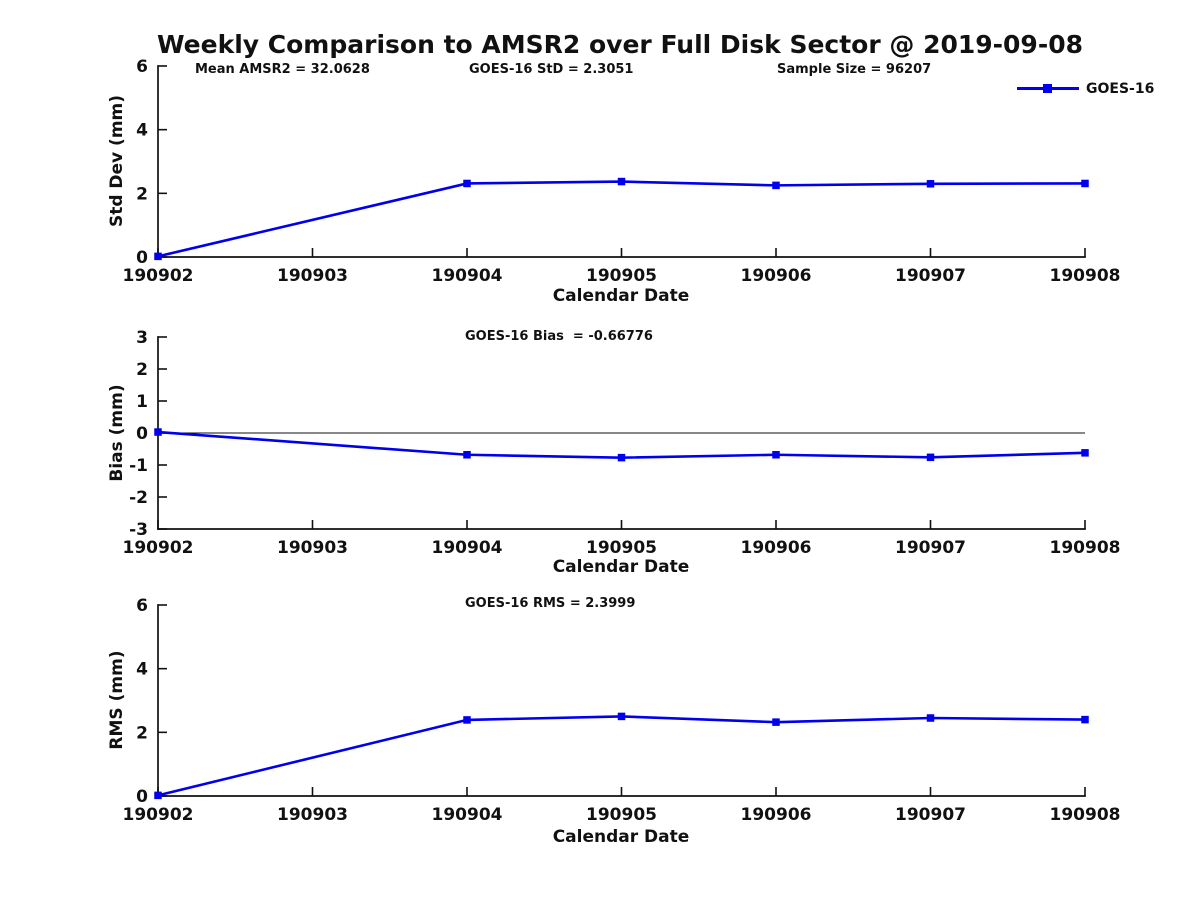 This screenshot has height=900, width=1200. I want to click on legend-label: GOES-16, so click(1120, 89).